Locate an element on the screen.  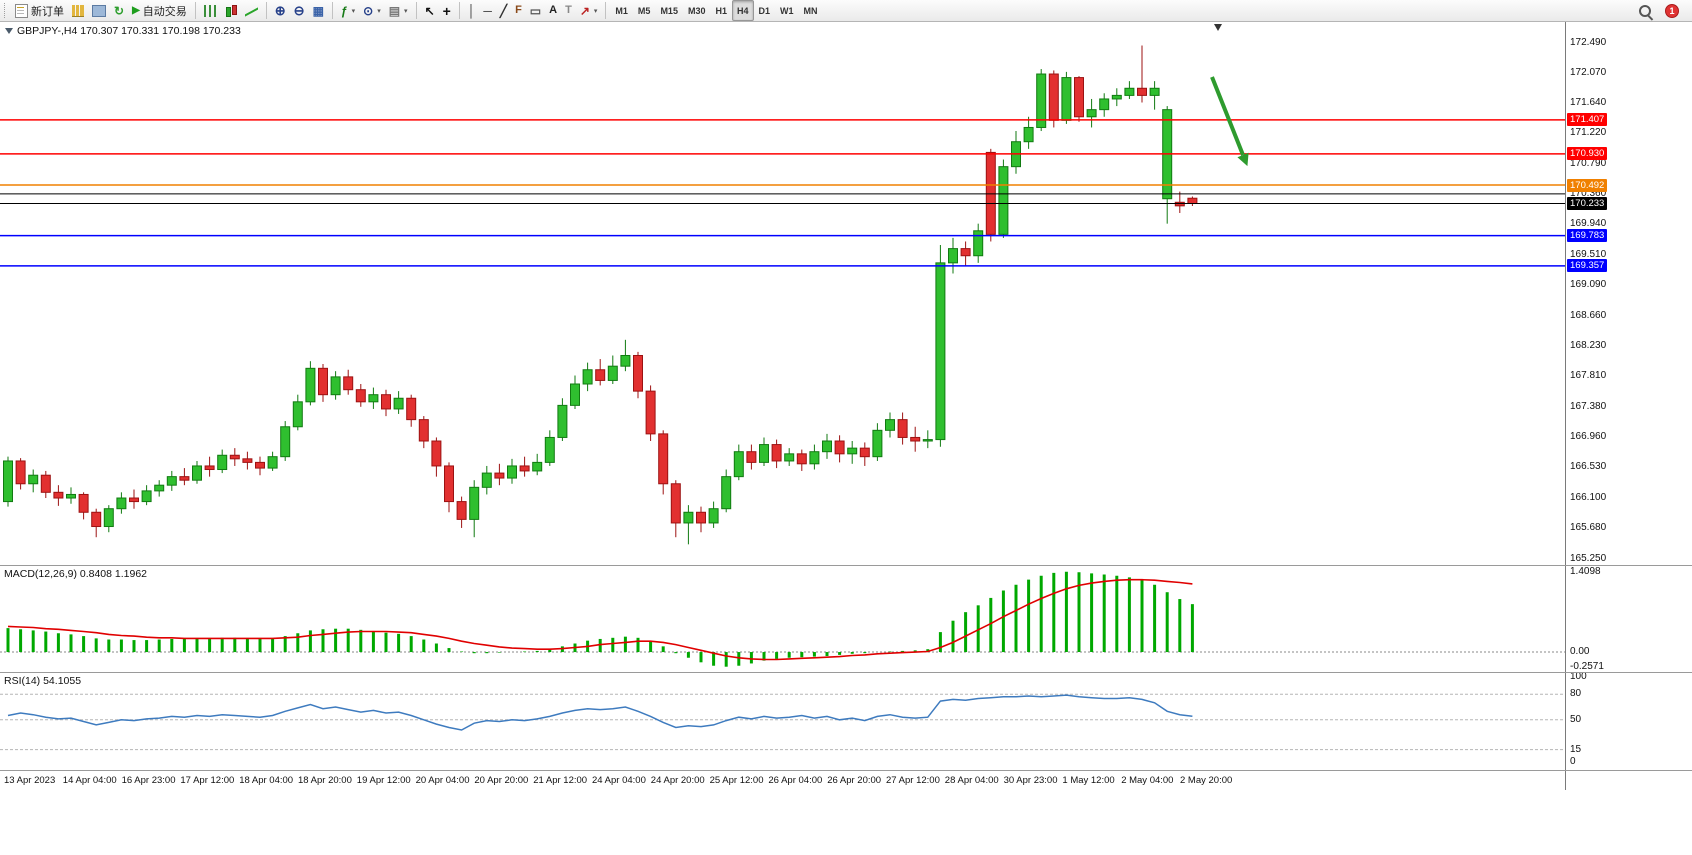
price-tick-label: 169.090 is located at coordinates (1588, 284).